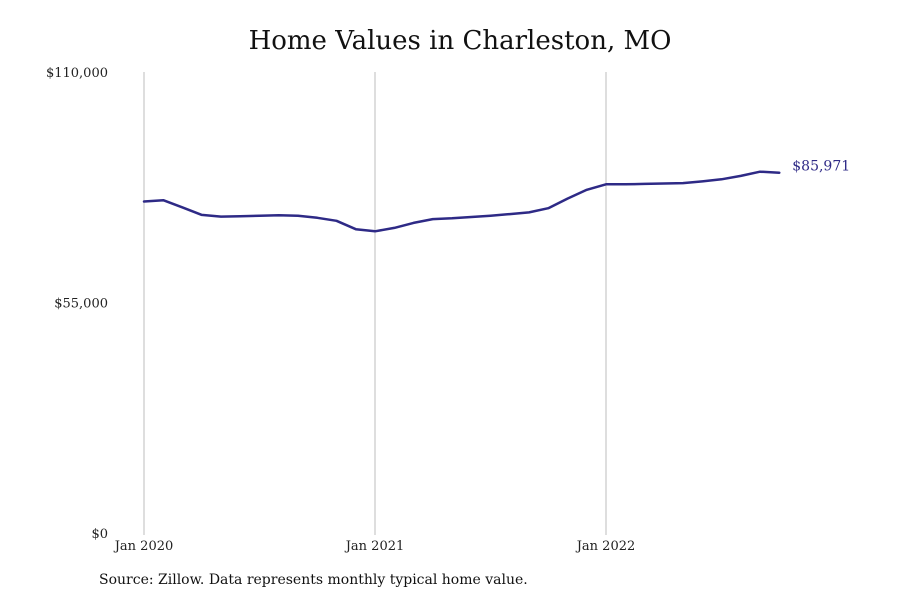 The width and height of the screenshot is (900, 600). I want to click on y-tick-label: $0, so click(99, 534).